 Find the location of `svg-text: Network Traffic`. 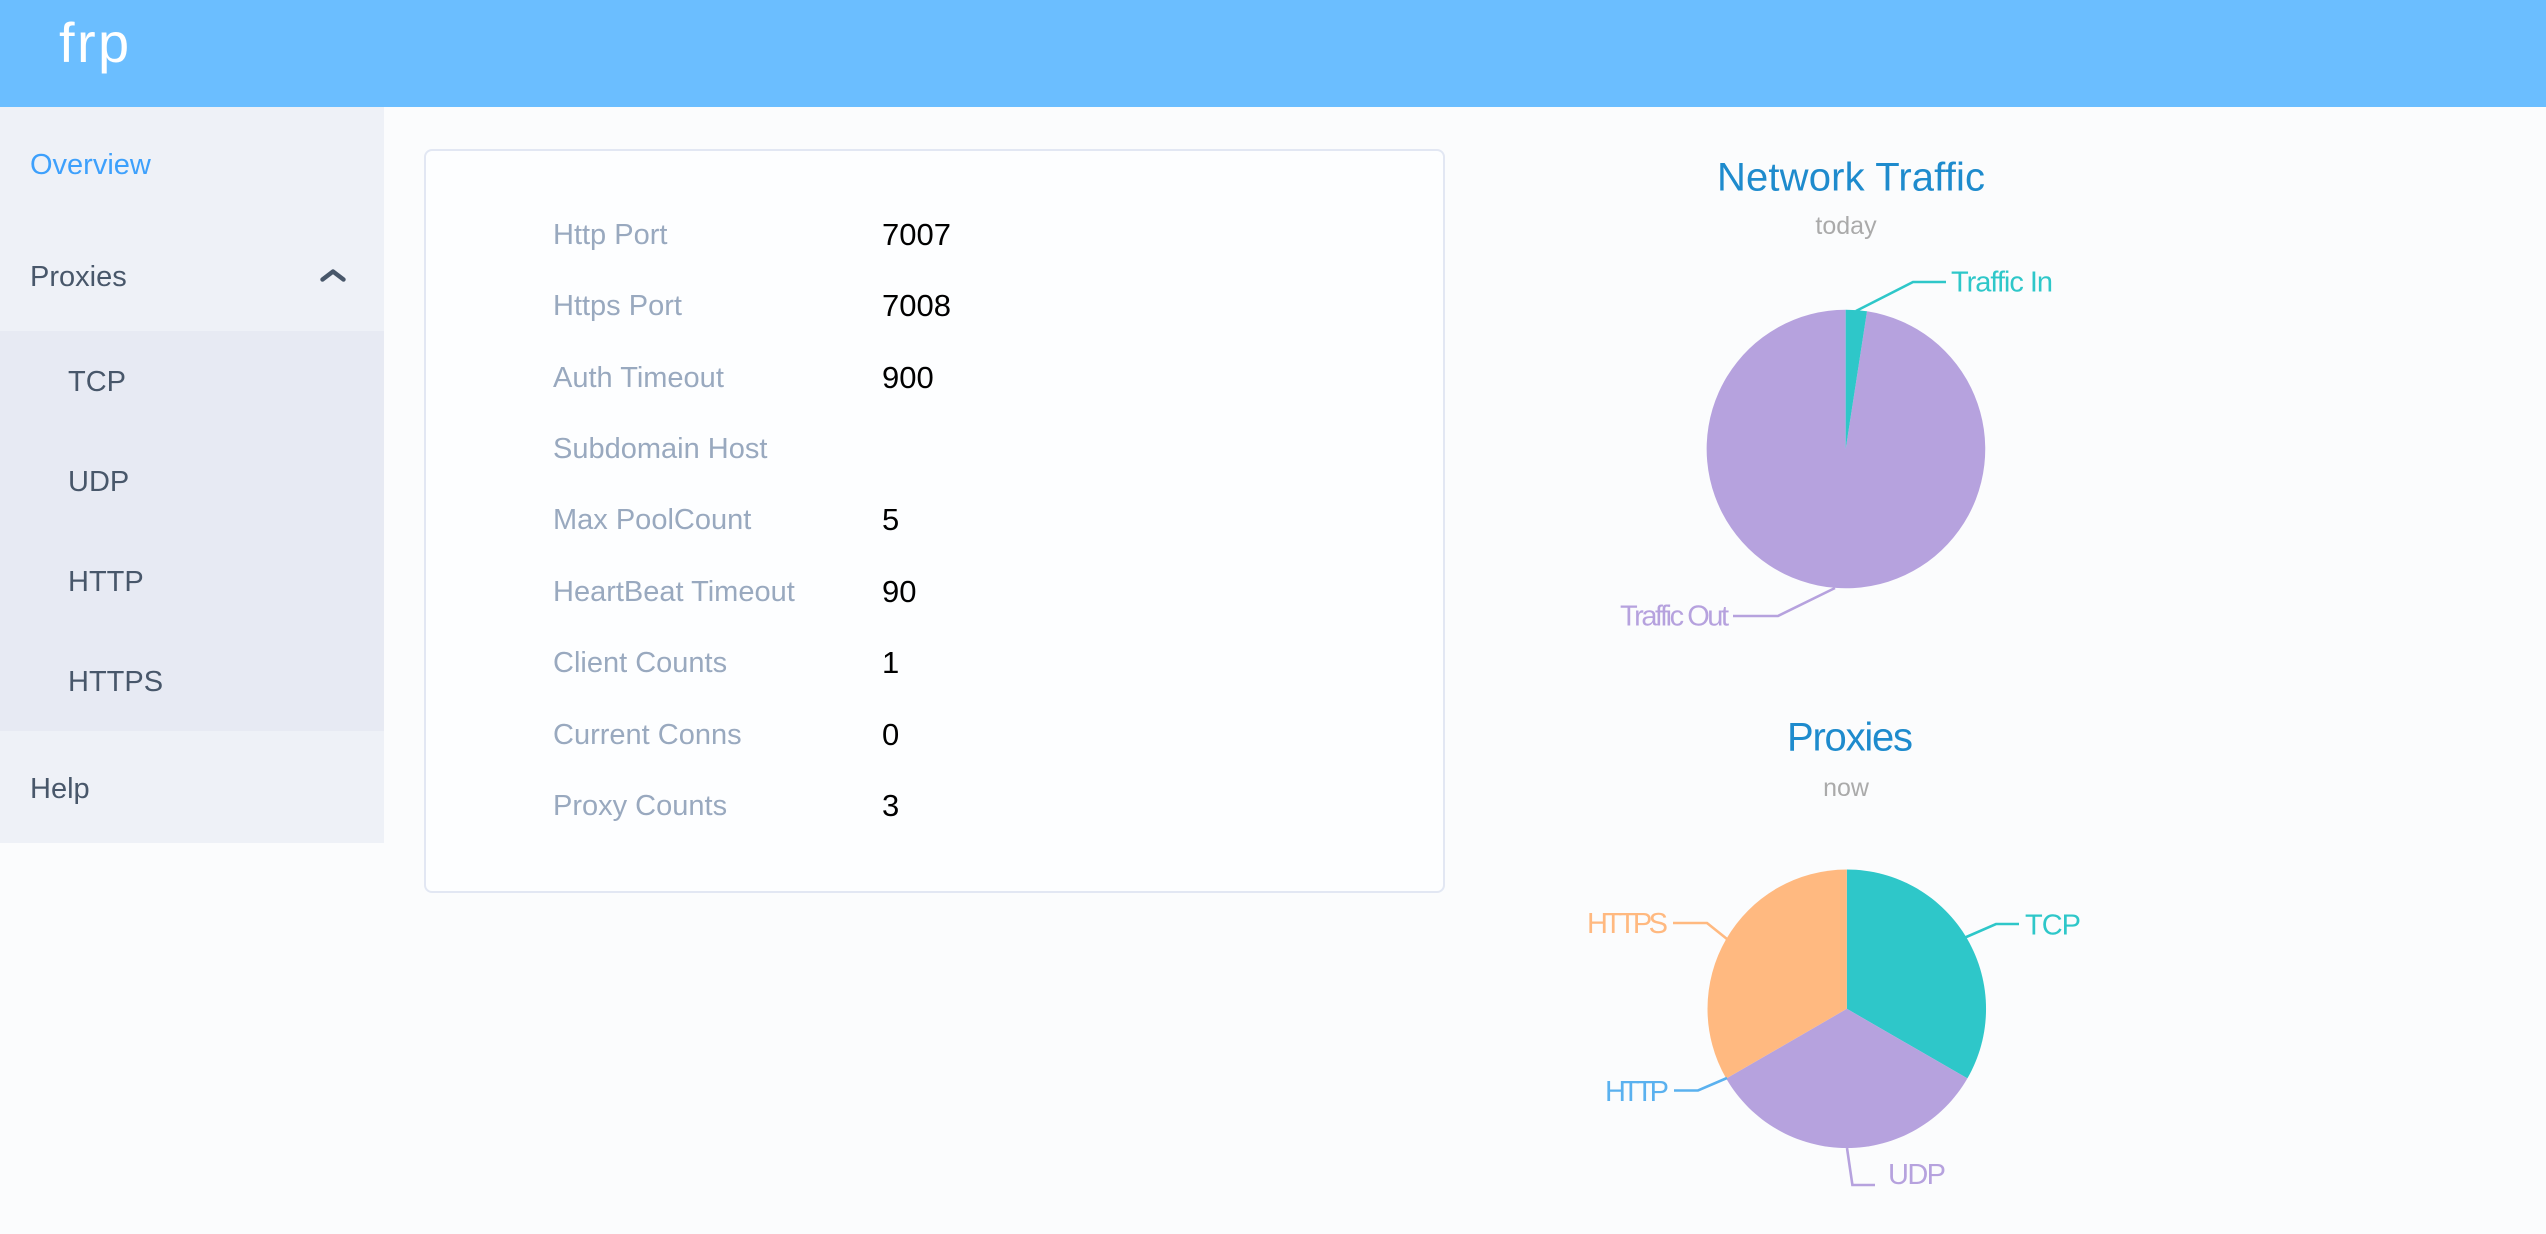

svg-text: Network Traffic is located at coordinates (1851, 178).